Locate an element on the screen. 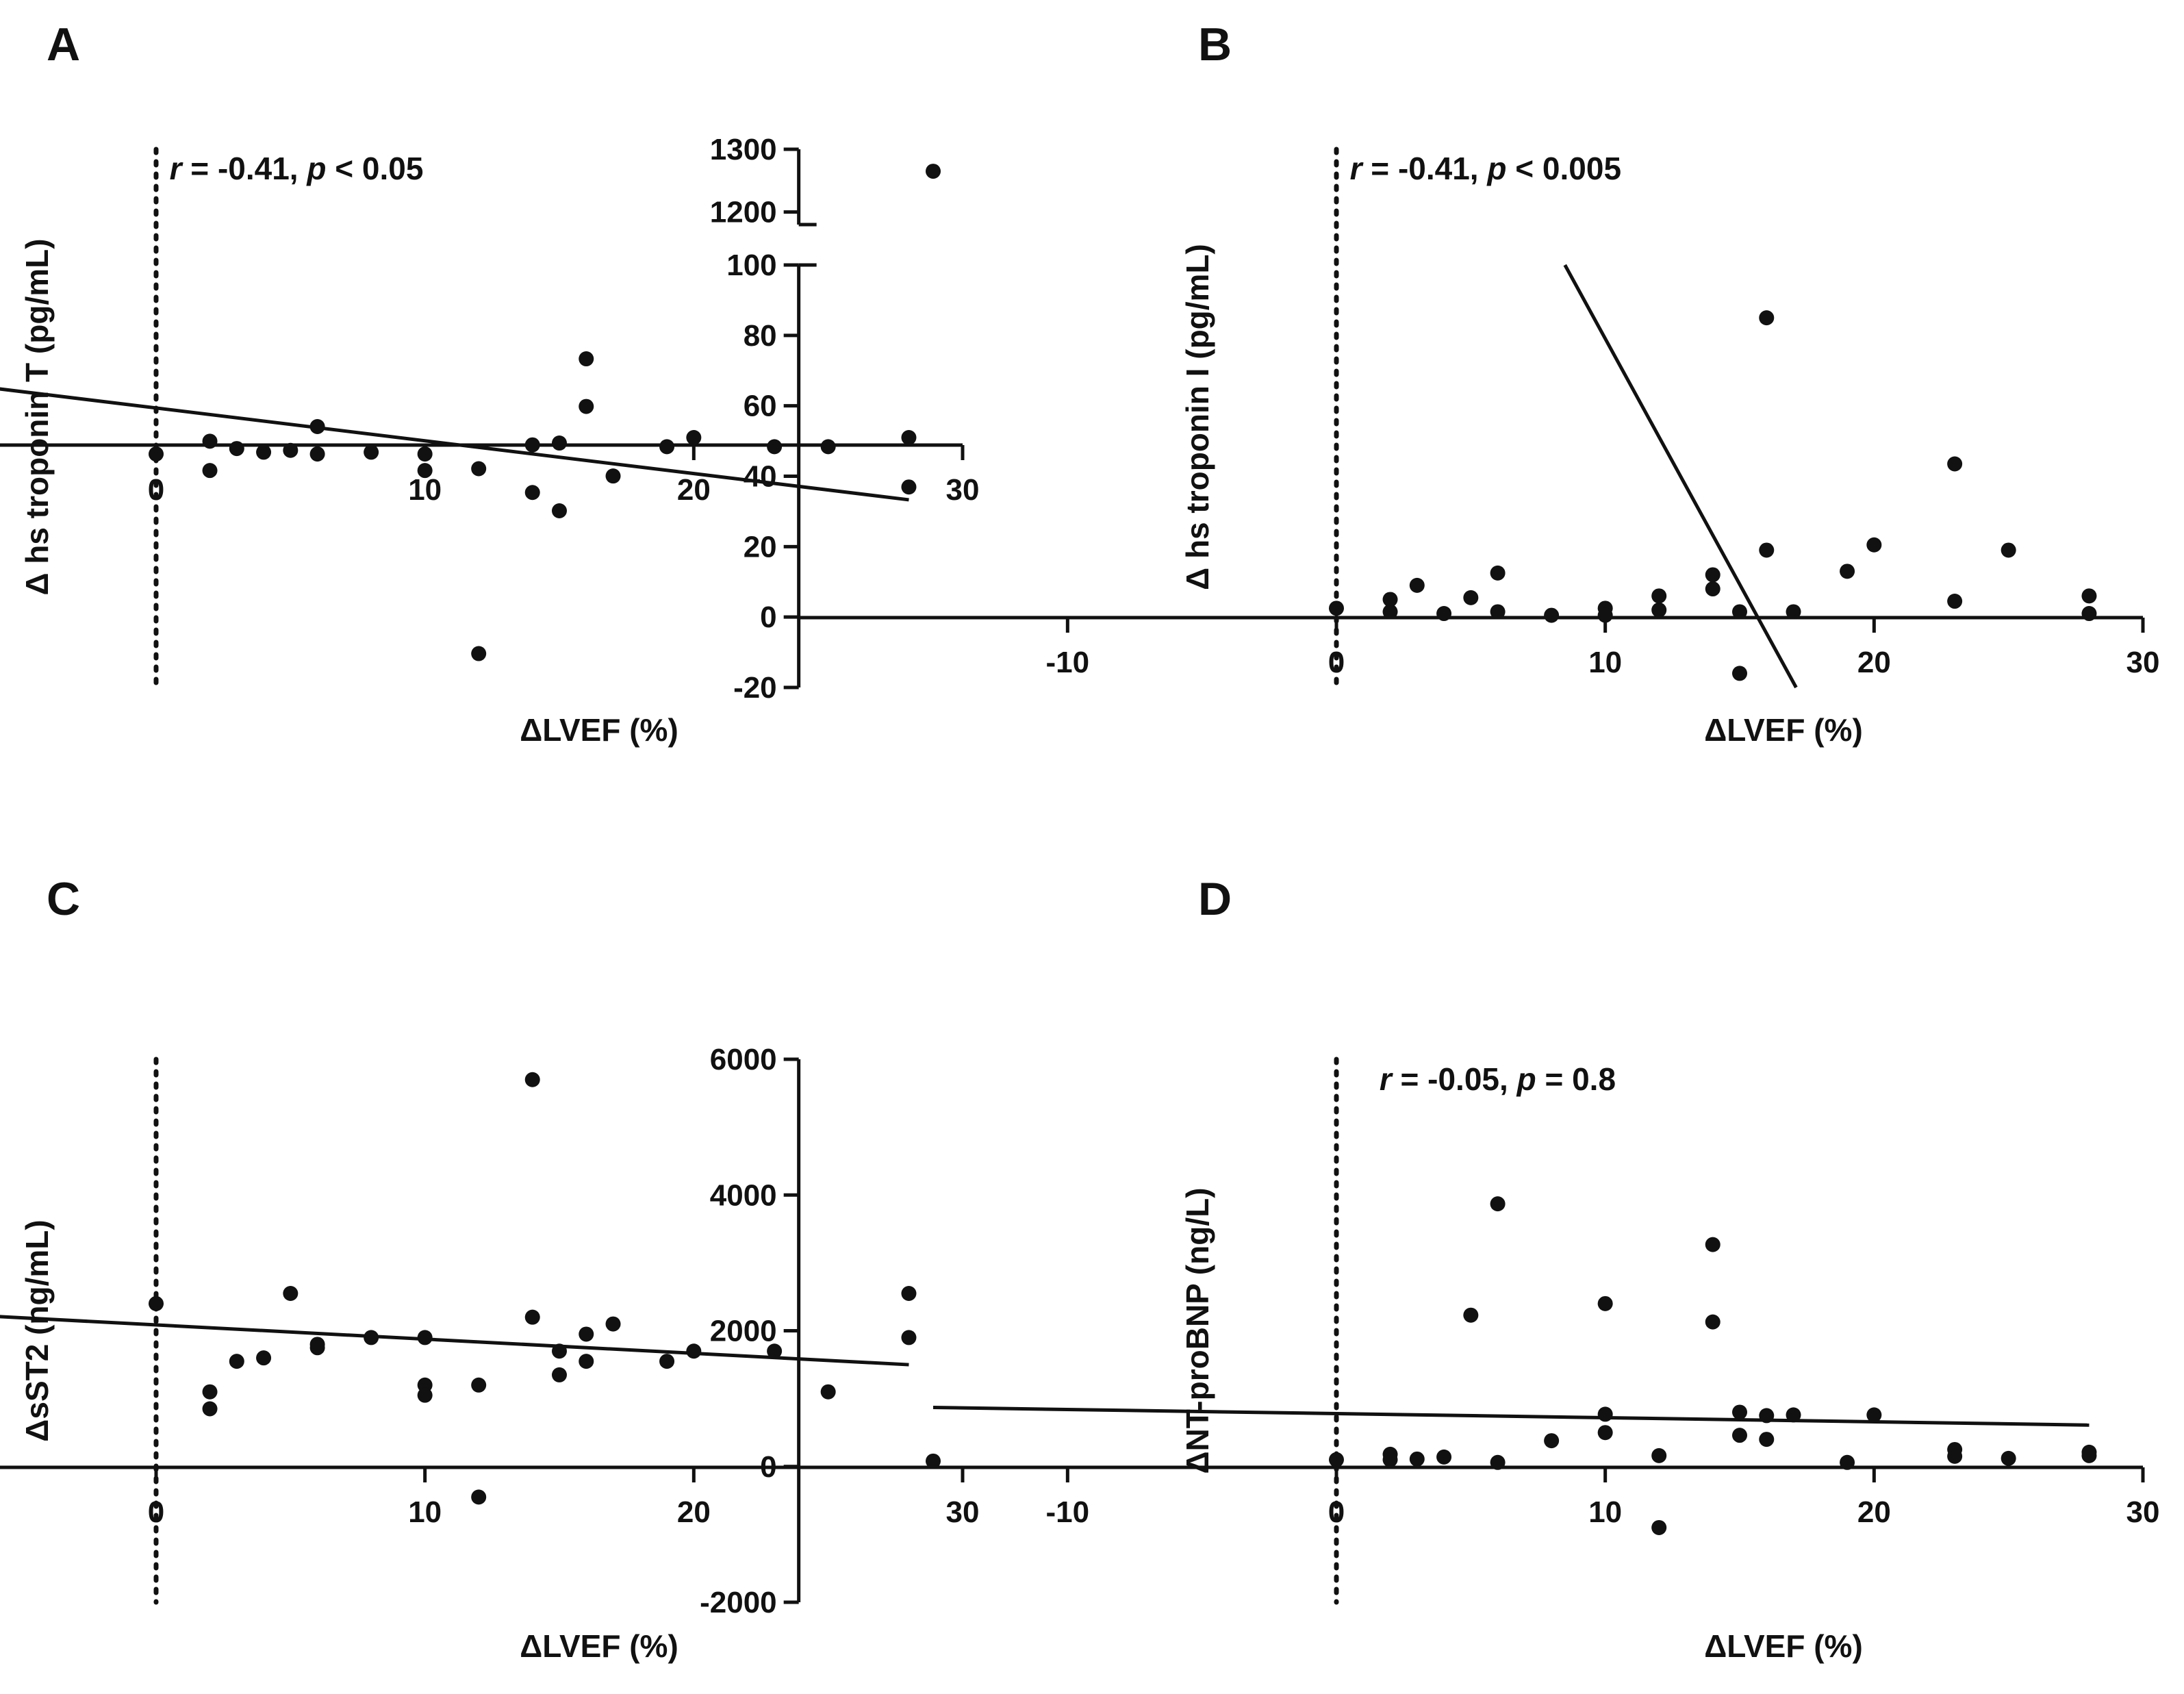 This screenshot has height=1694, width=2184. x-tick-label: 30 is located at coordinates (2143, 662).